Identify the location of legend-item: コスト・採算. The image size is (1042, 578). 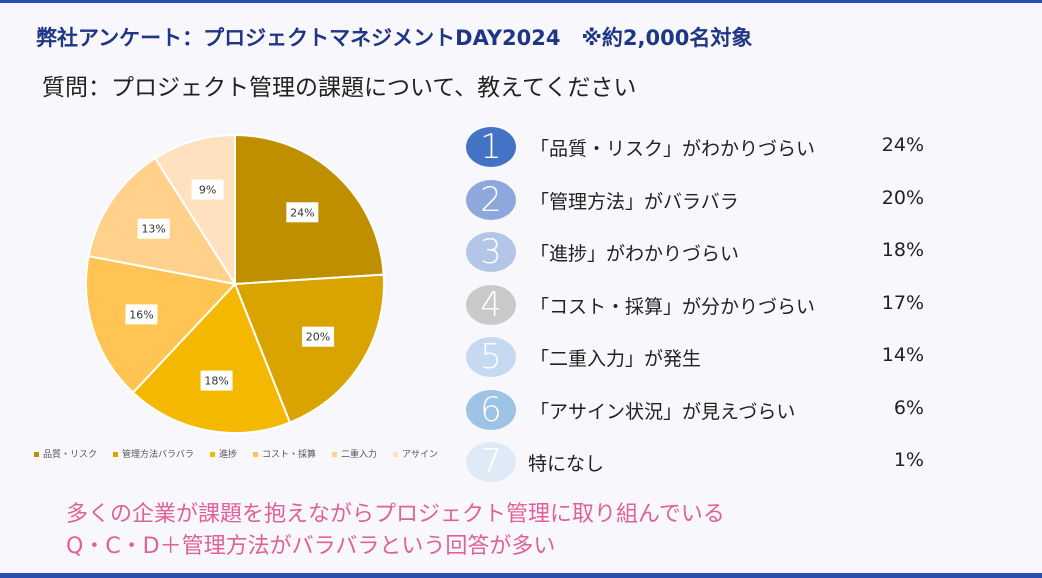
(284, 453).